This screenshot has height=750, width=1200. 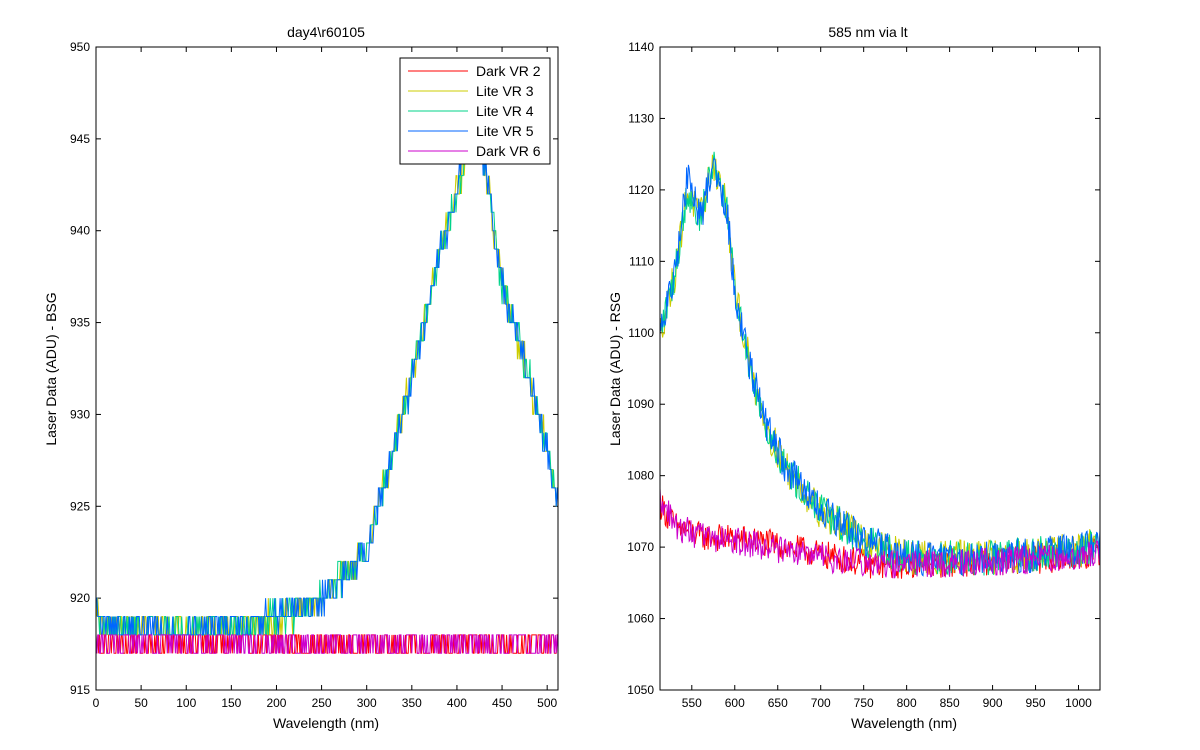 What do you see at coordinates (141, 703) in the screenshot?
I see `x-tick-label: 50` at bounding box center [141, 703].